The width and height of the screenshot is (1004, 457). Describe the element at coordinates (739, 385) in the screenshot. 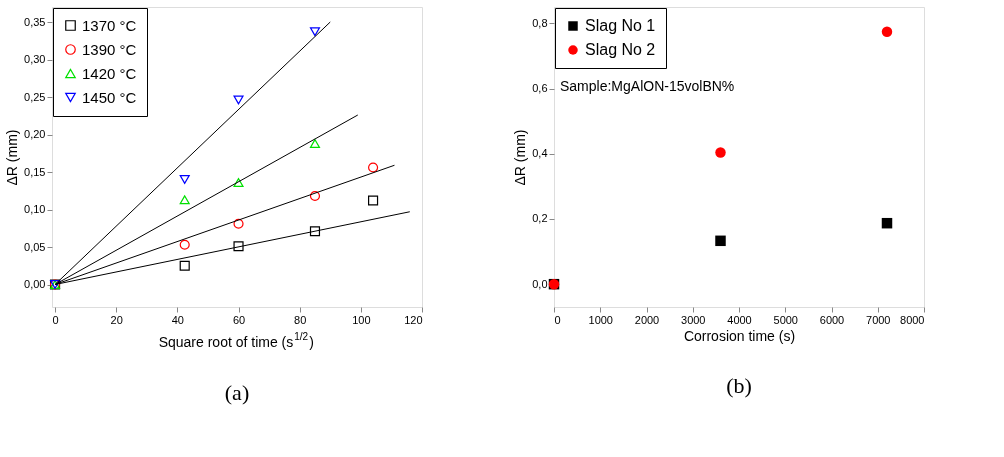

I see `text: (b)` at that location.